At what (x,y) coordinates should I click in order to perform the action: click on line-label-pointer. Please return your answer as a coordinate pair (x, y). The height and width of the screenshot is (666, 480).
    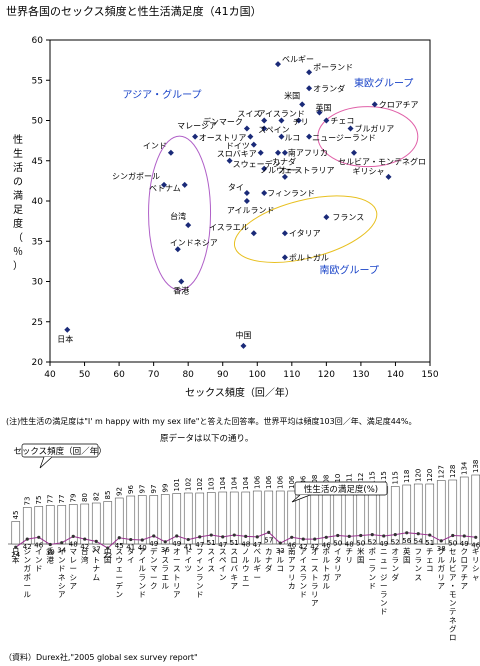
    Looking at the image, I should click on (301, 498).